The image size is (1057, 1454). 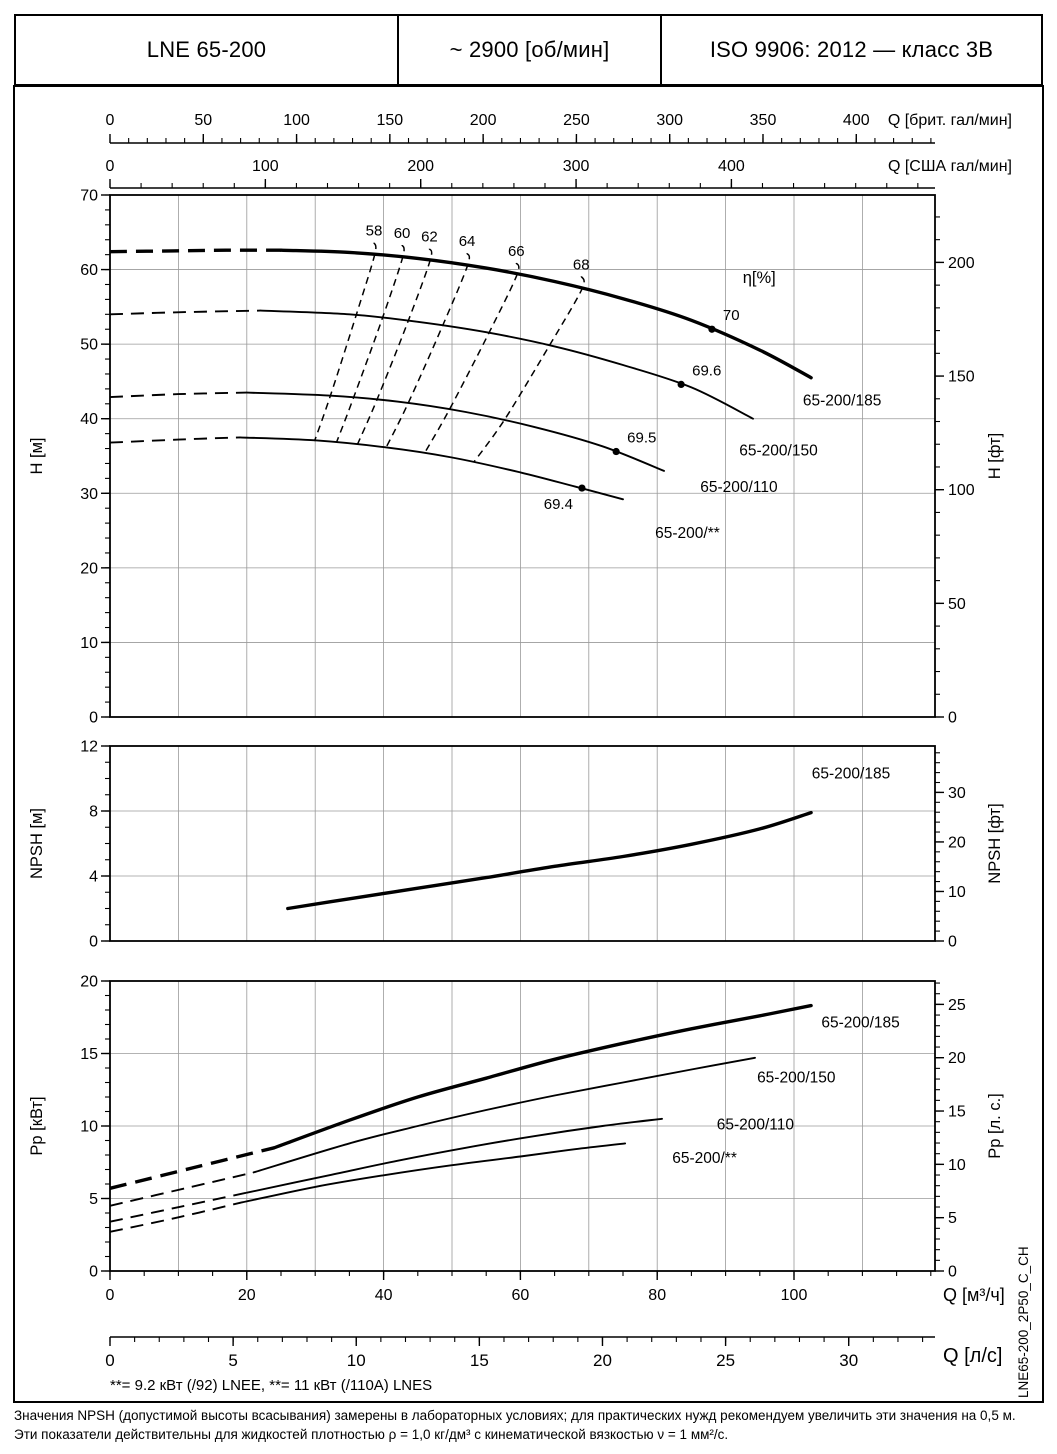 What do you see at coordinates (232, 1360) in the screenshot?
I see `x-tick-label-bottom2: 5` at bounding box center [232, 1360].